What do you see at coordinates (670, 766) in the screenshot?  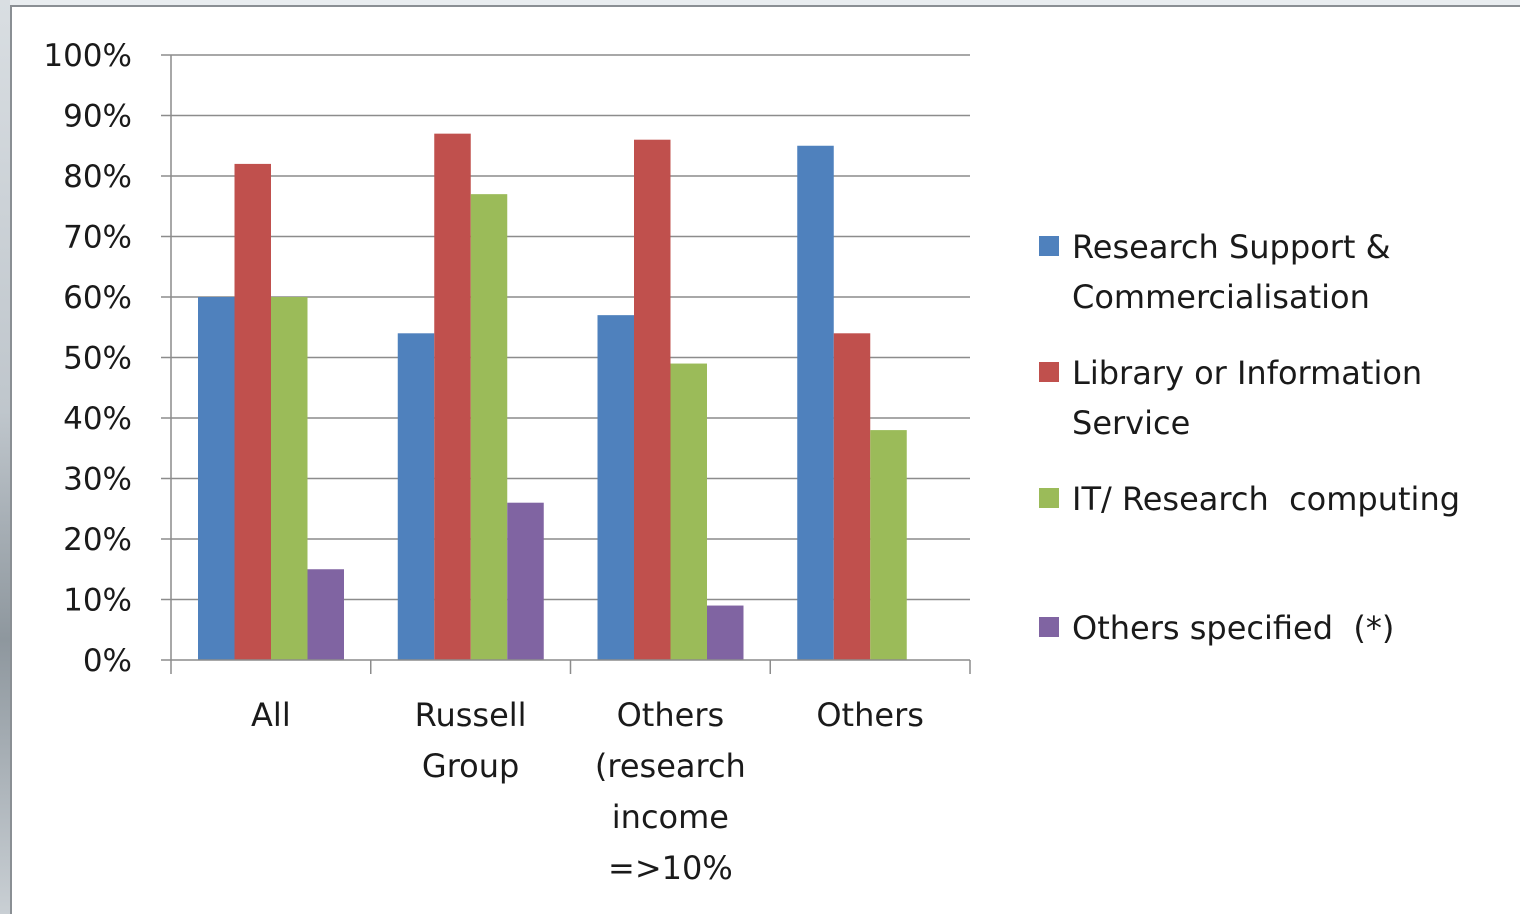 I see `x-tick-label-line: (research` at bounding box center [670, 766].